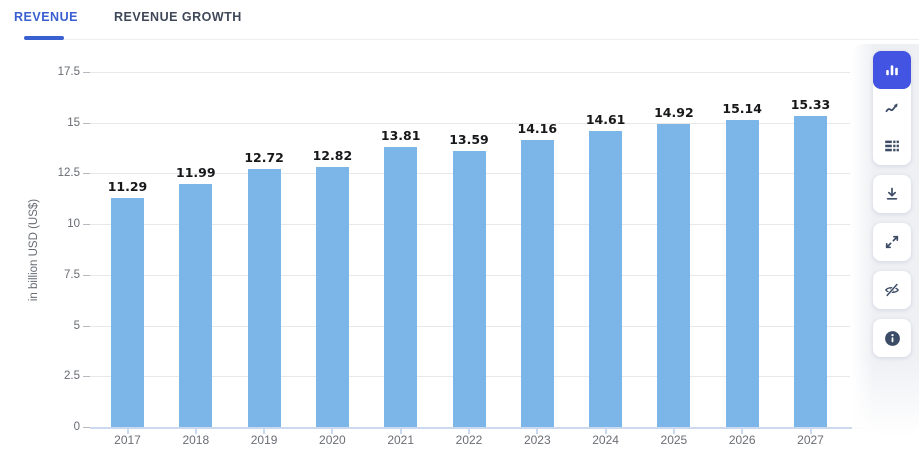  I want to click on y-tick-label: 15, so click(73, 122).